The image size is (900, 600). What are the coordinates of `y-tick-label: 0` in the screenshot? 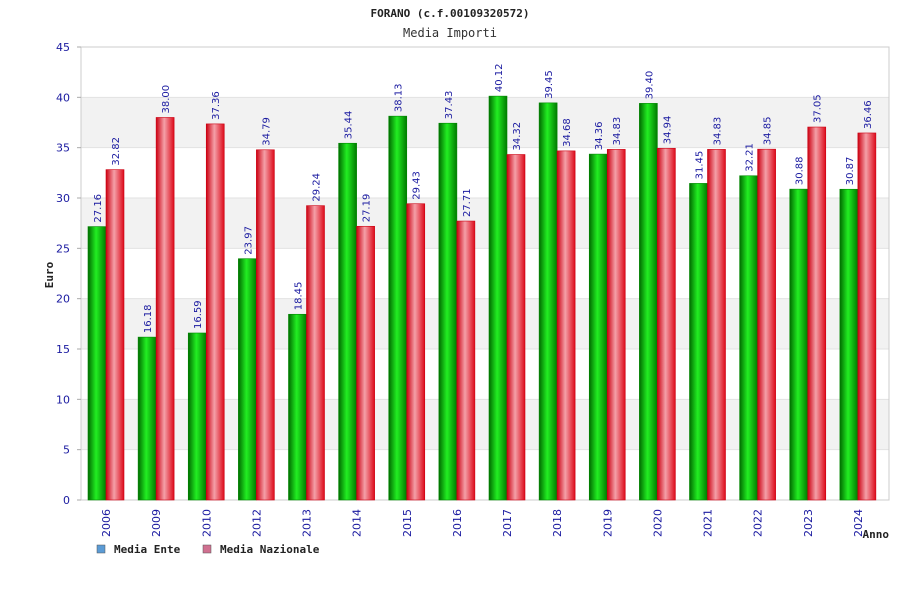 It's located at (66, 500).